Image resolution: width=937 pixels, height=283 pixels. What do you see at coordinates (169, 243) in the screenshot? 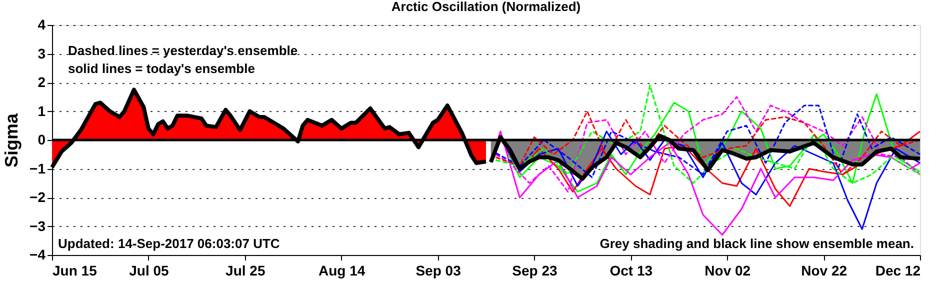
I see `annotation: Updated: 14-Sep-2017 06:03:07 UTC` at bounding box center [169, 243].